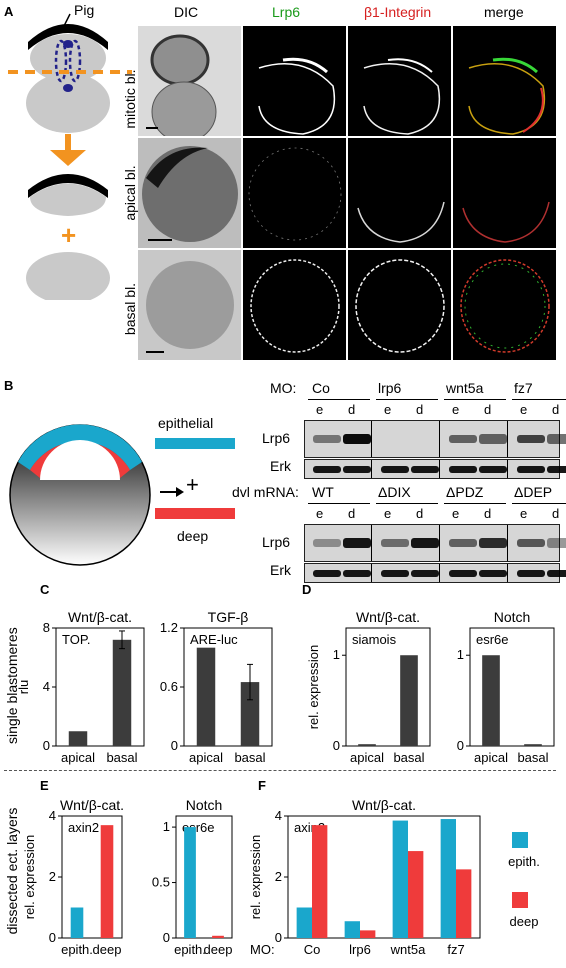 Image resolution: width=566 pixels, height=968 pixels. I want to click on x-tick-label: deep, so click(107, 949).